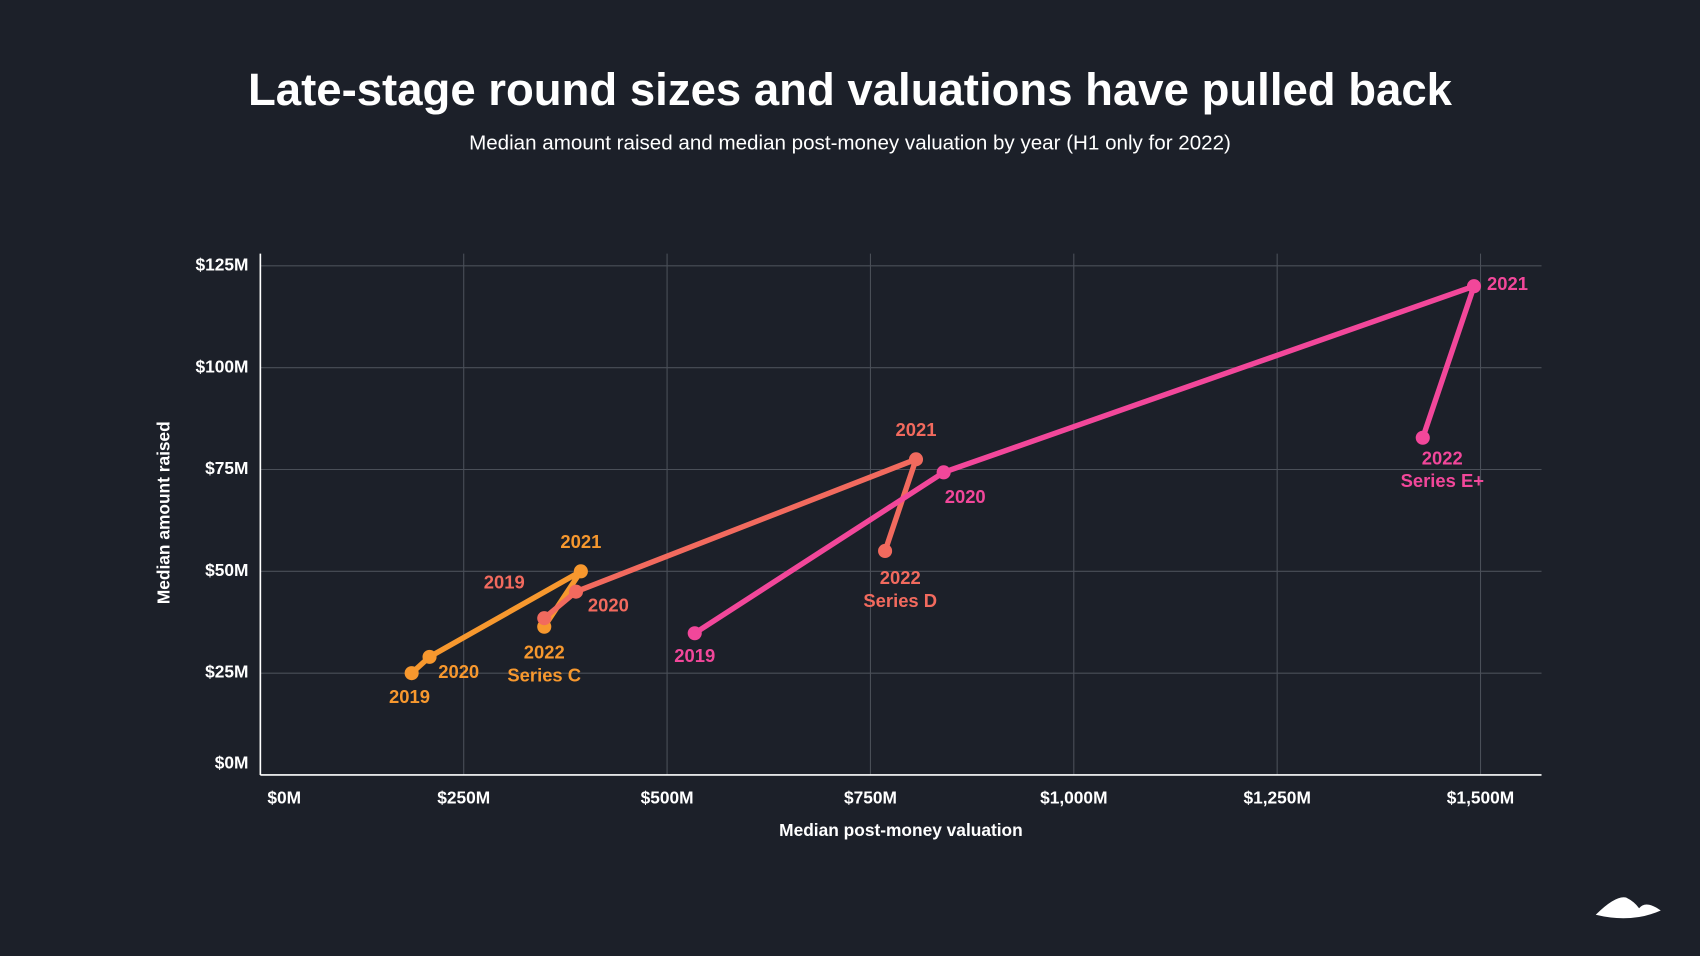 The image size is (1700, 956). What do you see at coordinates (221, 264) in the screenshot?
I see `y-tick-label: $125M` at bounding box center [221, 264].